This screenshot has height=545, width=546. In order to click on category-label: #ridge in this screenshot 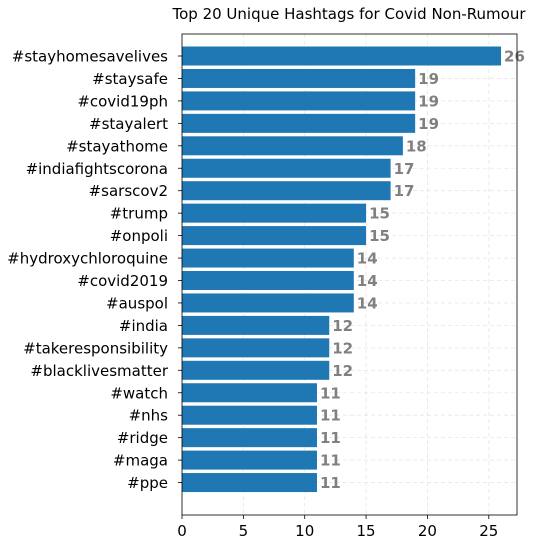, I will do `click(142, 438)`.